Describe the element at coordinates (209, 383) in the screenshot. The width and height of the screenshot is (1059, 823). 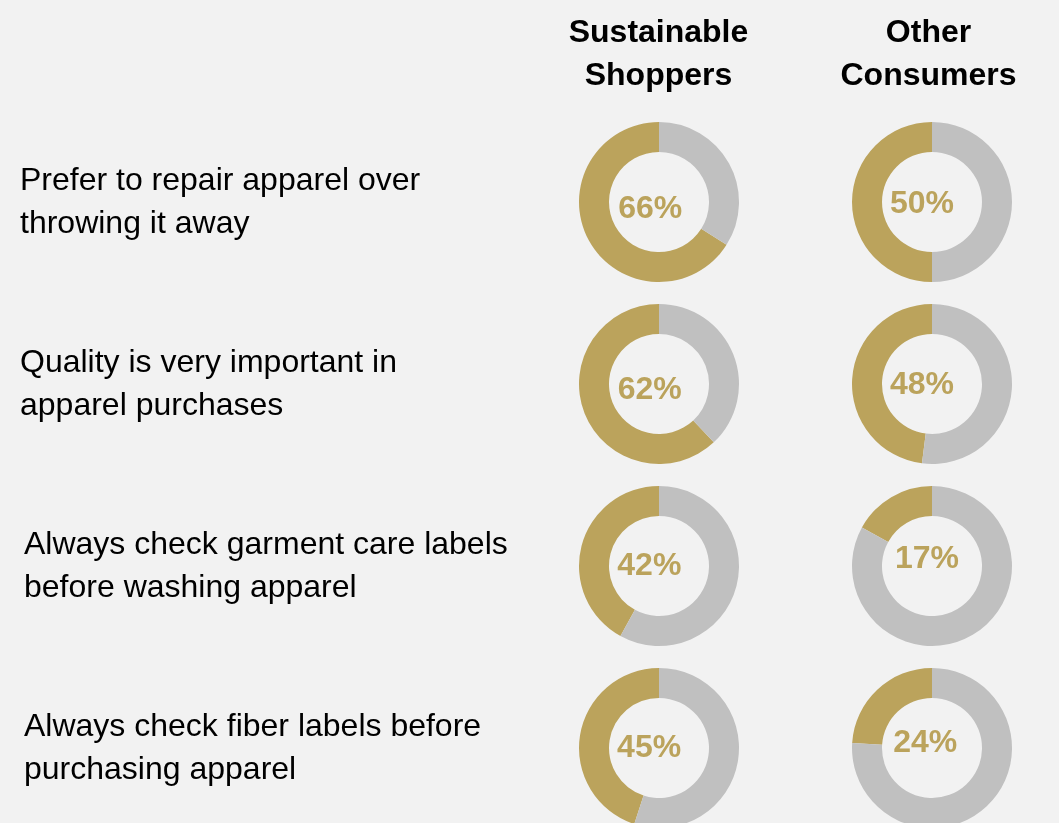
I see `text: Quality is very important in apparel purchases` at that location.